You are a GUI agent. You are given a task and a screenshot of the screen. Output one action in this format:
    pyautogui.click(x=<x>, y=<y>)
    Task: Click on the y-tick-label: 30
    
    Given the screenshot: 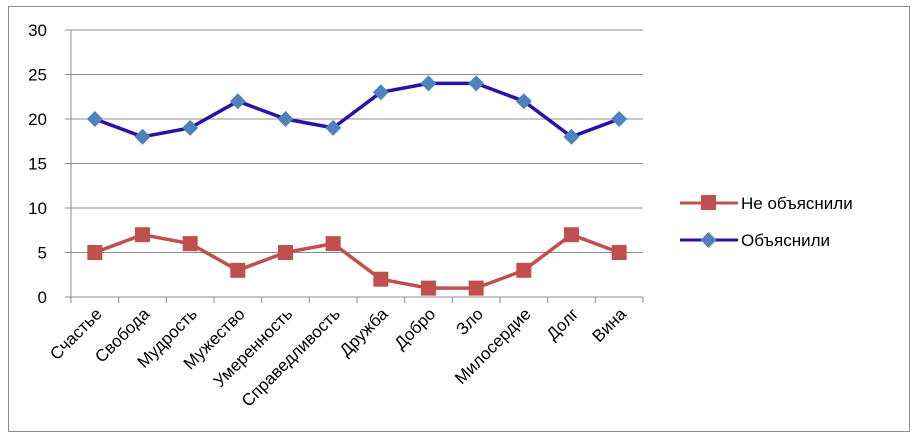 What is the action you would take?
    pyautogui.click(x=37, y=30)
    